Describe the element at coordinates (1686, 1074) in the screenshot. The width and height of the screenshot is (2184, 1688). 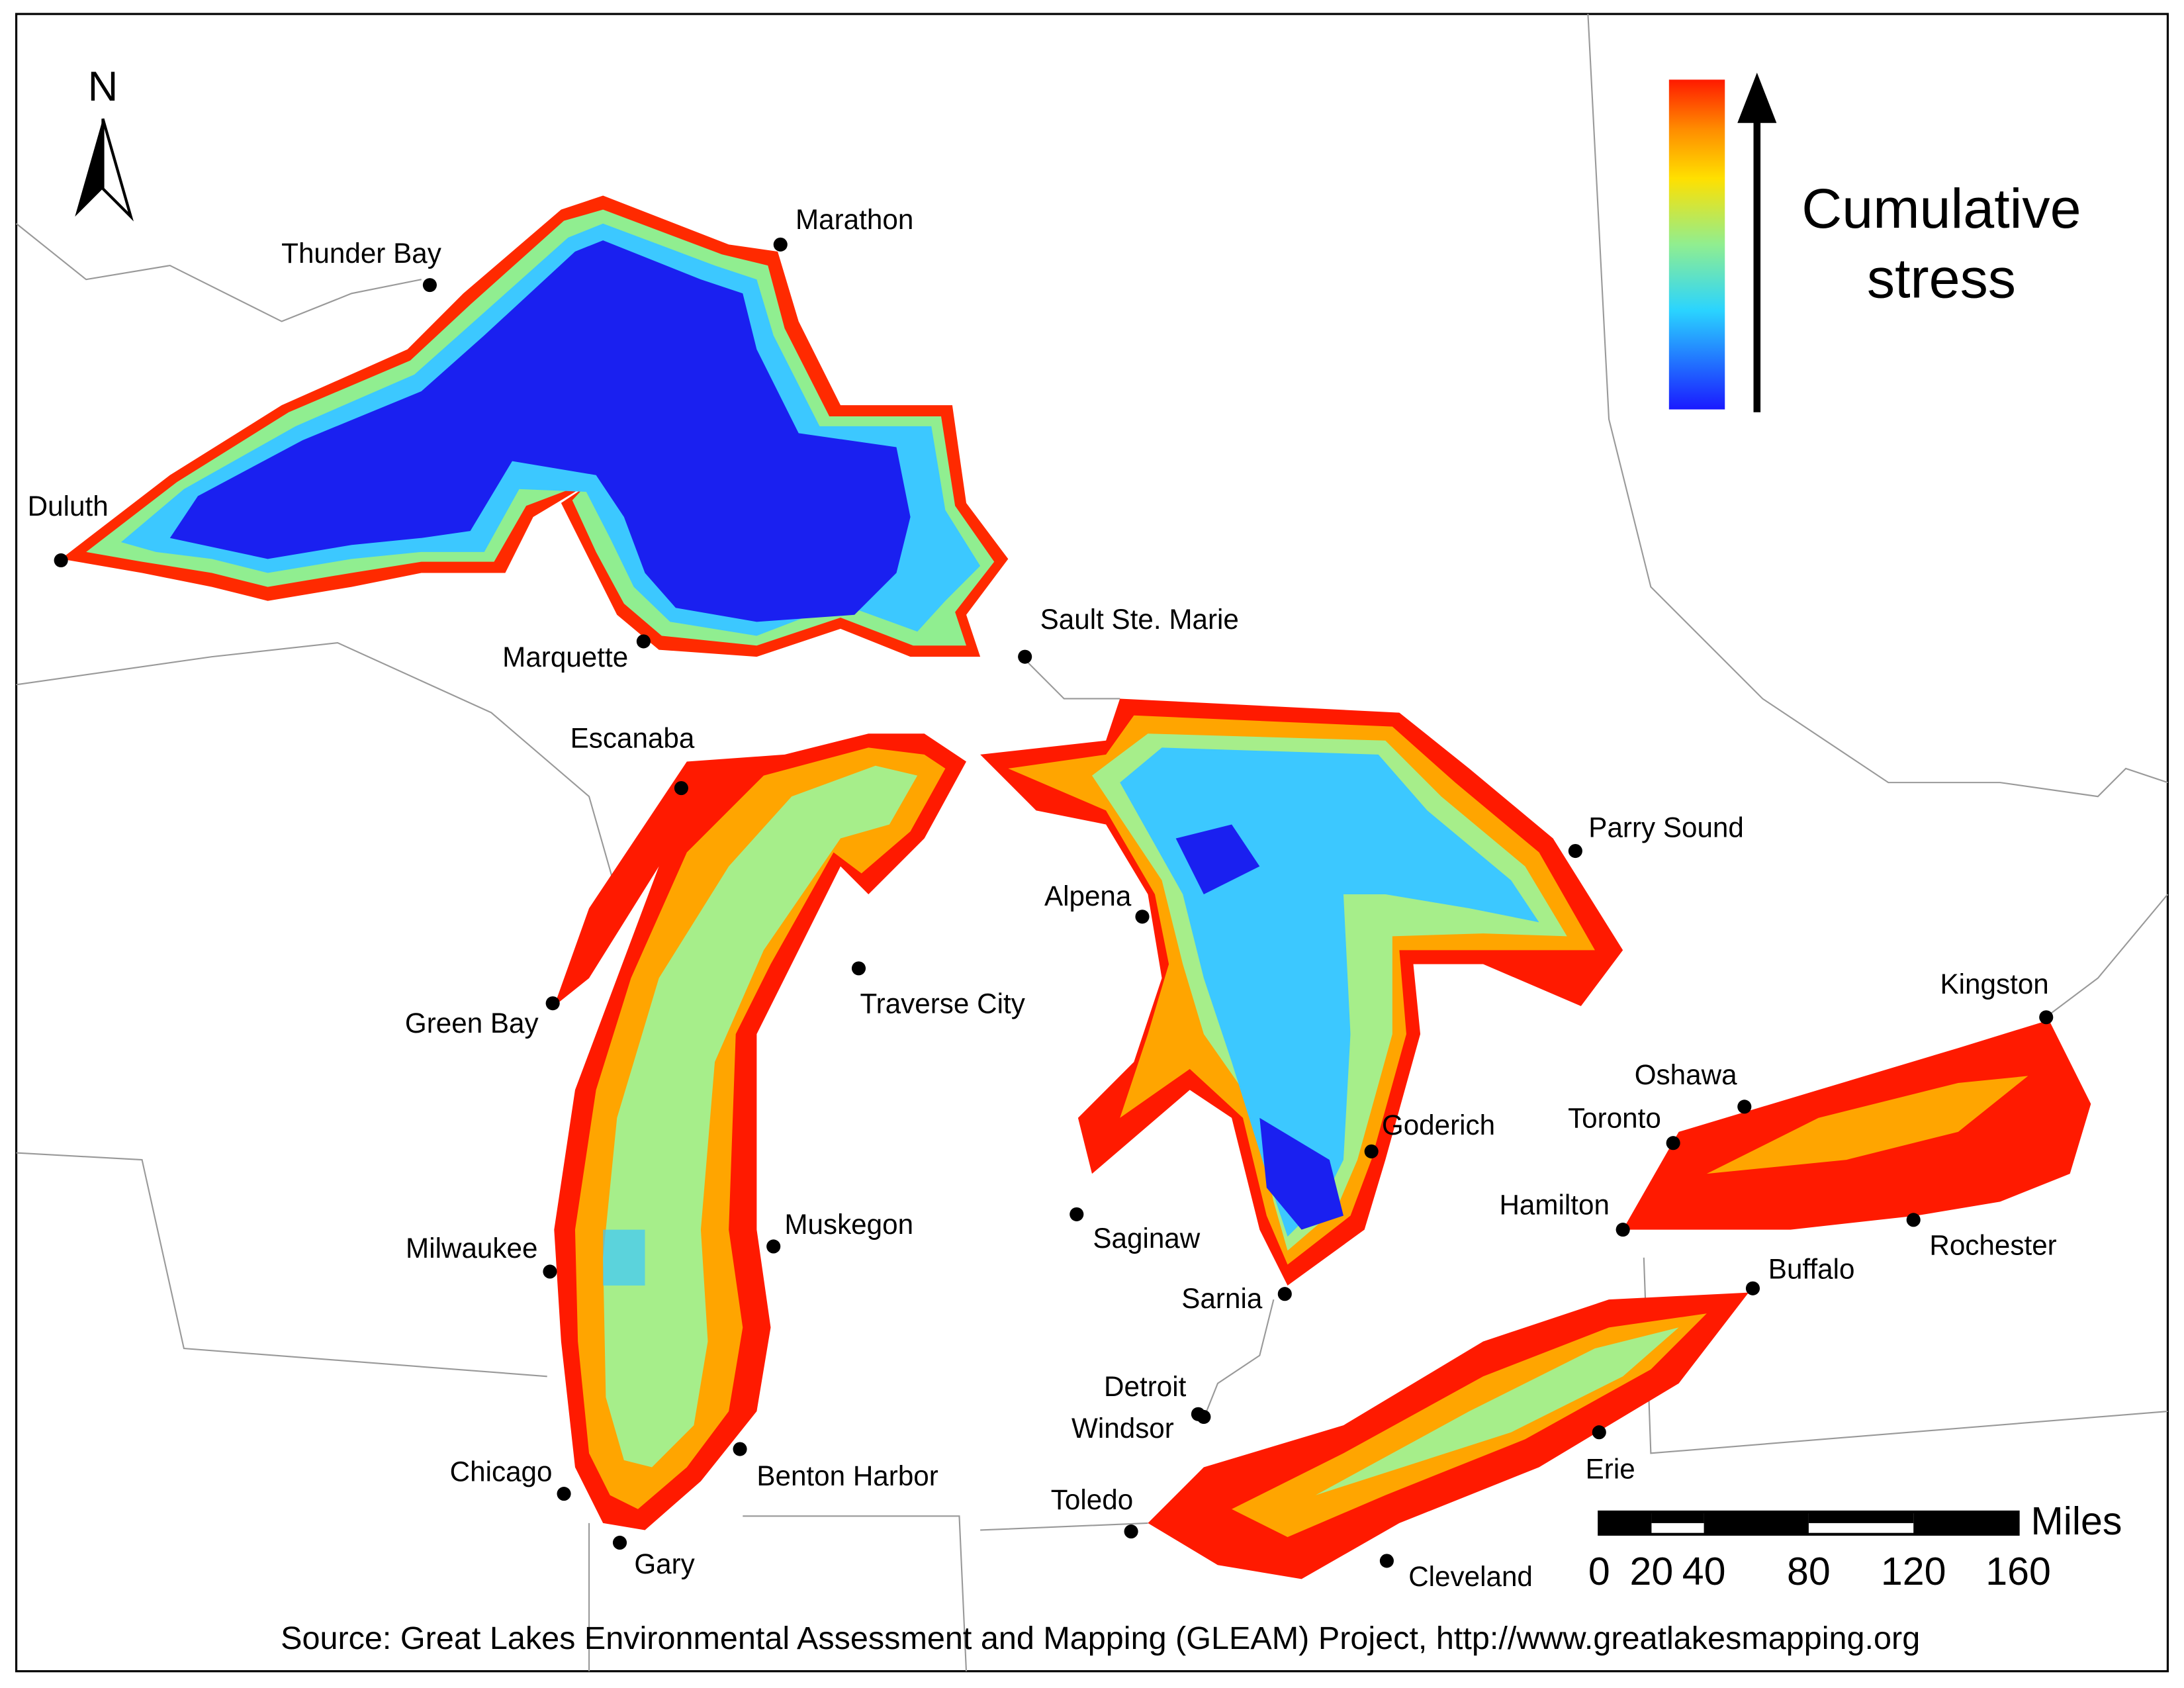
I see `city-label: Oshawa` at that location.